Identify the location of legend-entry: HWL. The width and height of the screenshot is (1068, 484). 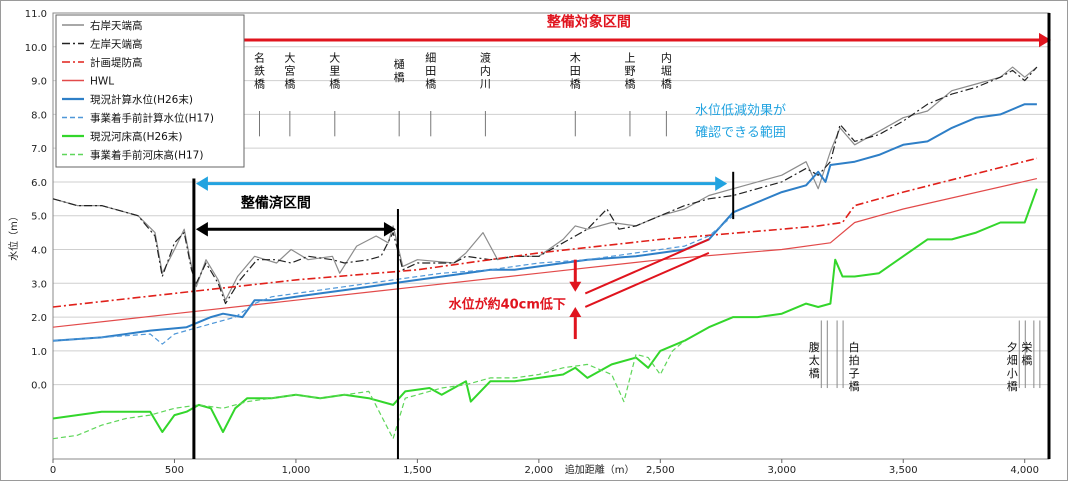
(102, 82).